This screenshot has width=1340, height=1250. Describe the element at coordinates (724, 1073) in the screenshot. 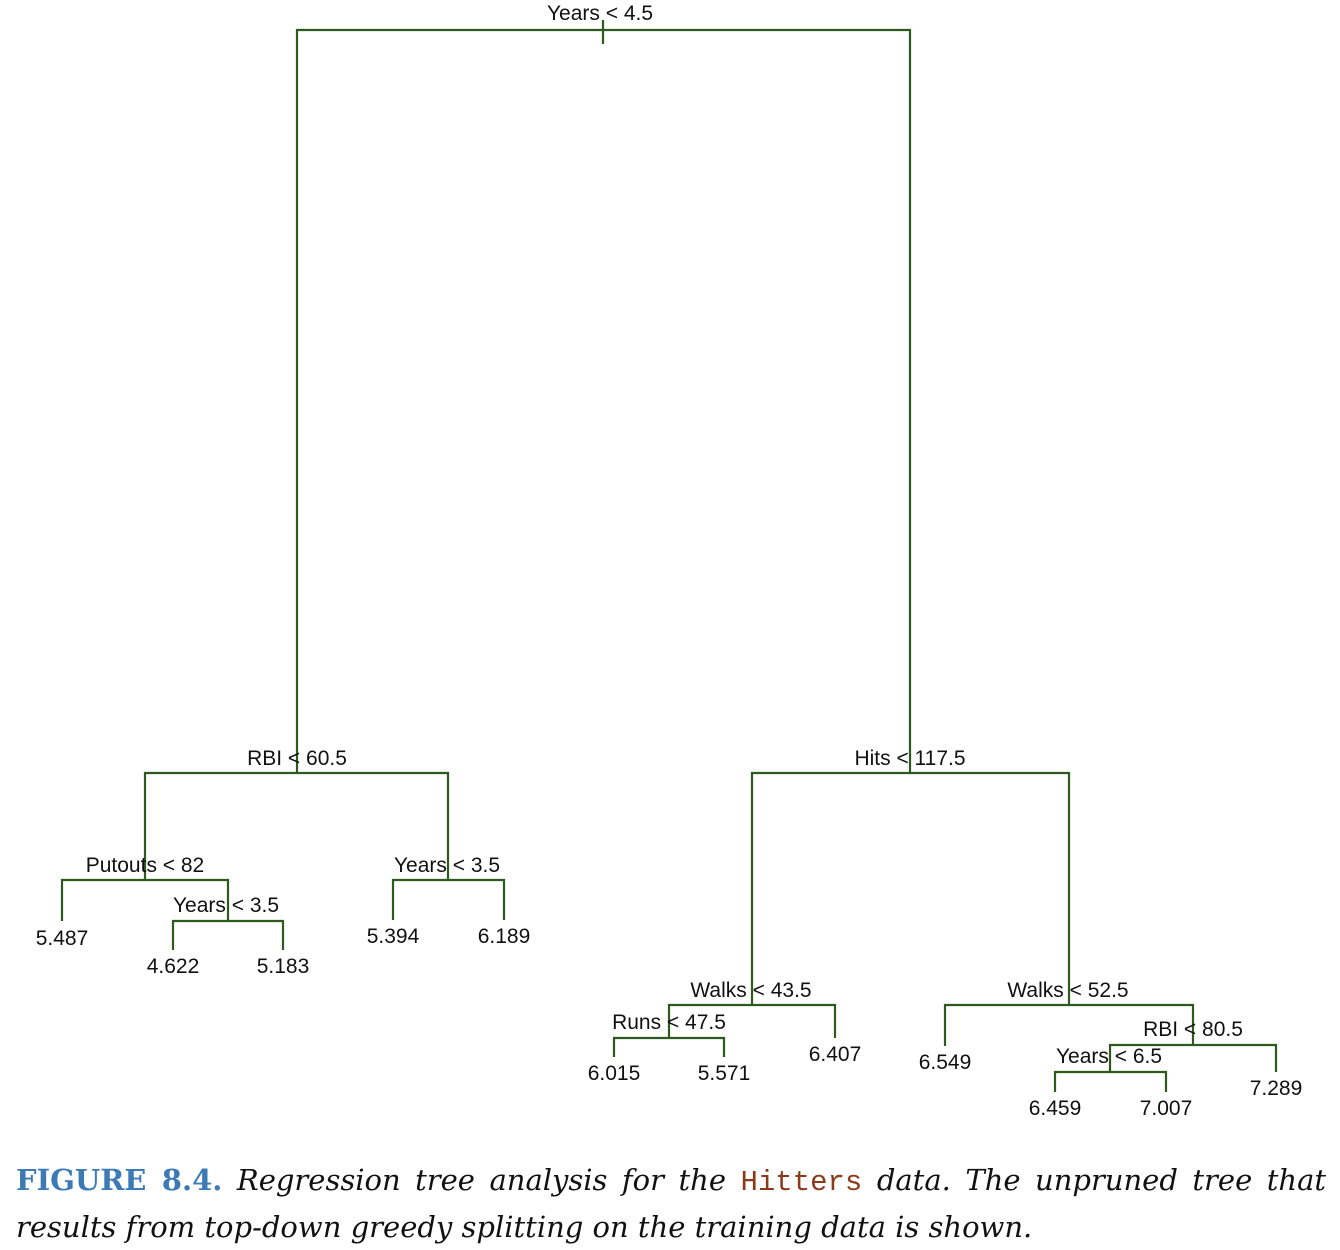

I see `leaf-value: 5.571` at that location.